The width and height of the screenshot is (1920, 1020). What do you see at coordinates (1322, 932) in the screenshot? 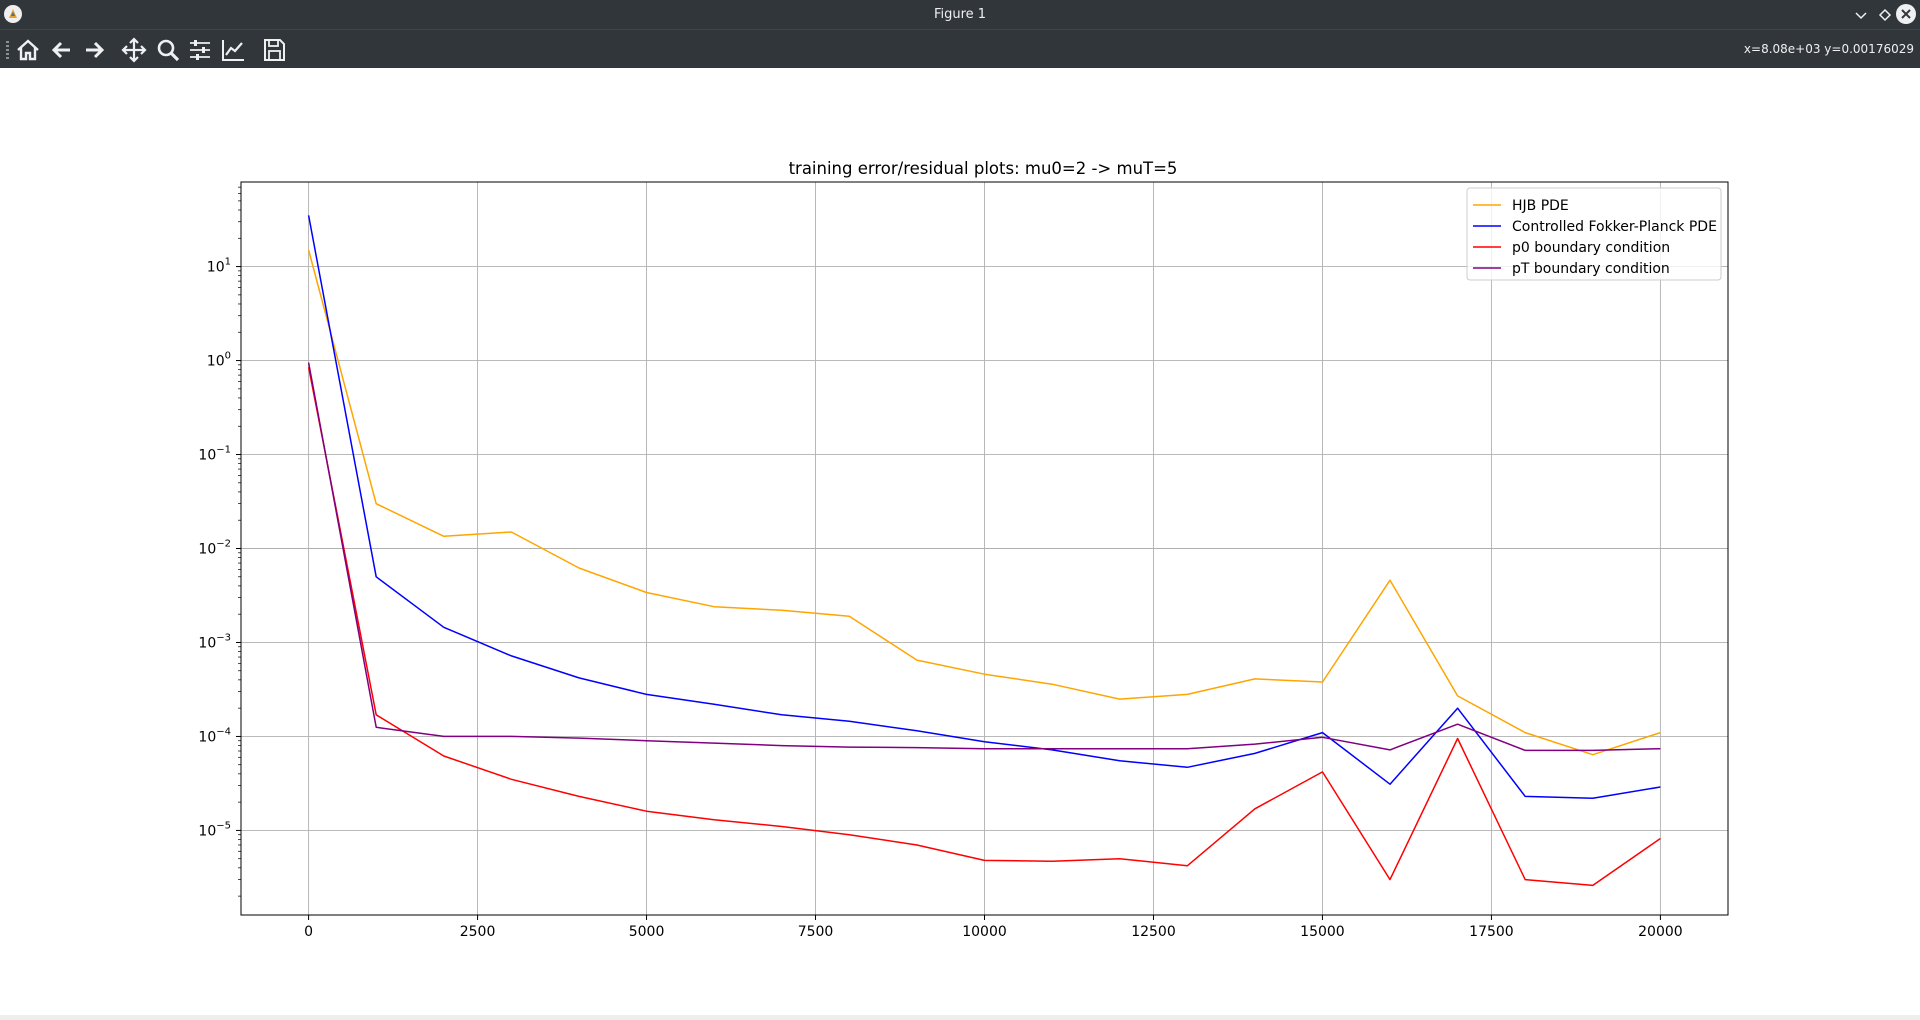
I see `x-tick-label: 15000` at bounding box center [1322, 932].